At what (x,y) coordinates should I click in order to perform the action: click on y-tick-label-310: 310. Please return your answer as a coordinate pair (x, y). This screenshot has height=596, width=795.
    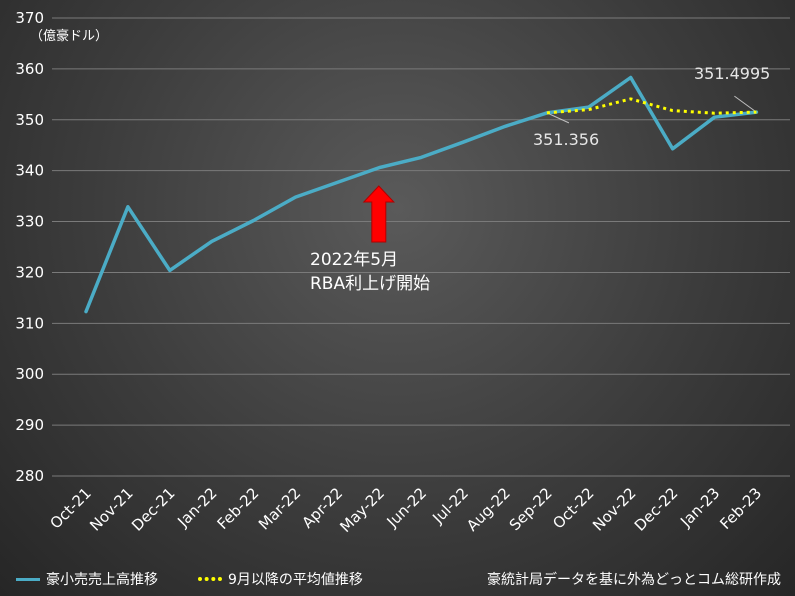
    Looking at the image, I should click on (29, 323).